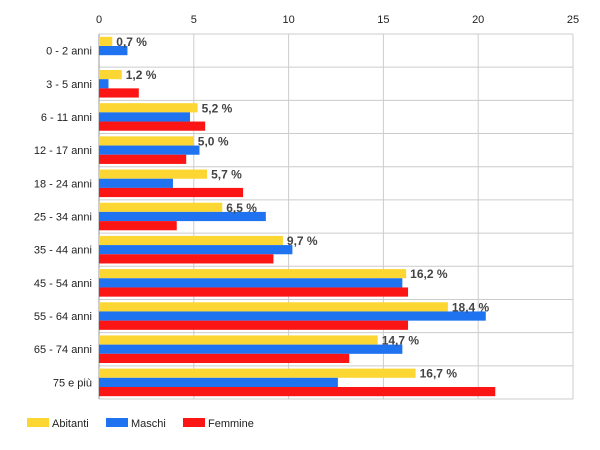 Image resolution: width=600 pixels, height=450 pixels. What do you see at coordinates (63, 151) in the screenshot?
I see `category-label: 12 - 17 anni` at bounding box center [63, 151].